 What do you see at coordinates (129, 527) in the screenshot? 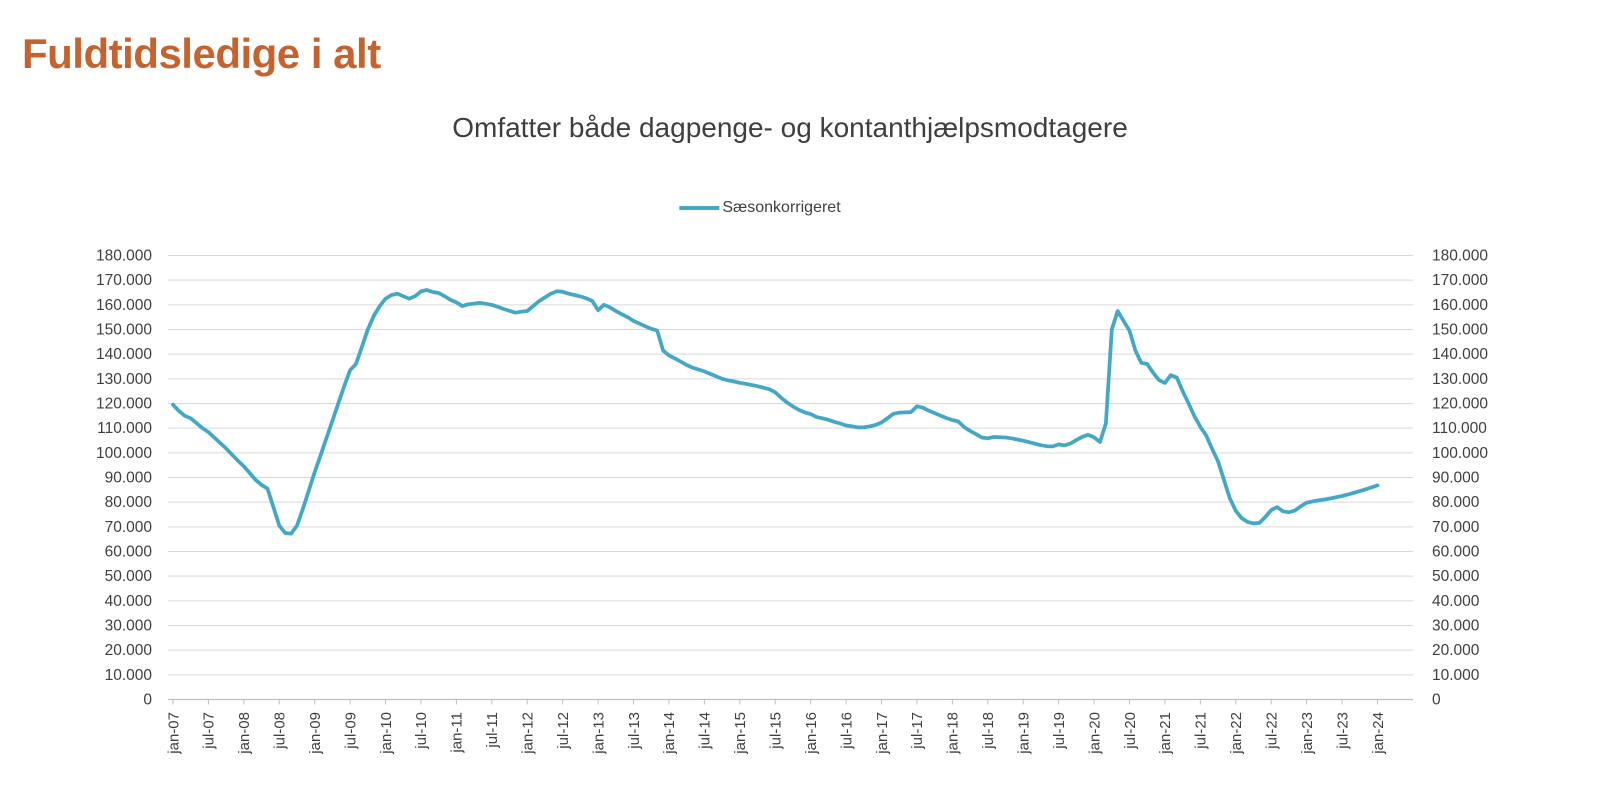
I see `y-axis-label-left: 70.000` at bounding box center [129, 527].